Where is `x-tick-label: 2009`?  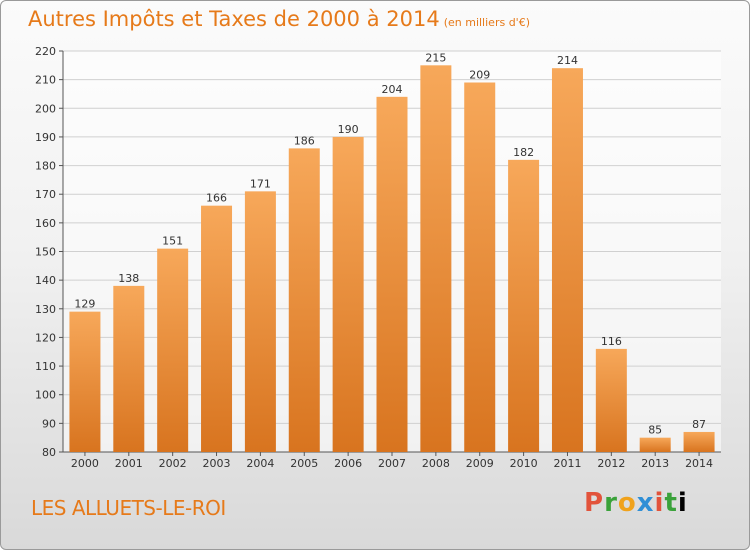 x-tick-label: 2009 is located at coordinates (480, 463).